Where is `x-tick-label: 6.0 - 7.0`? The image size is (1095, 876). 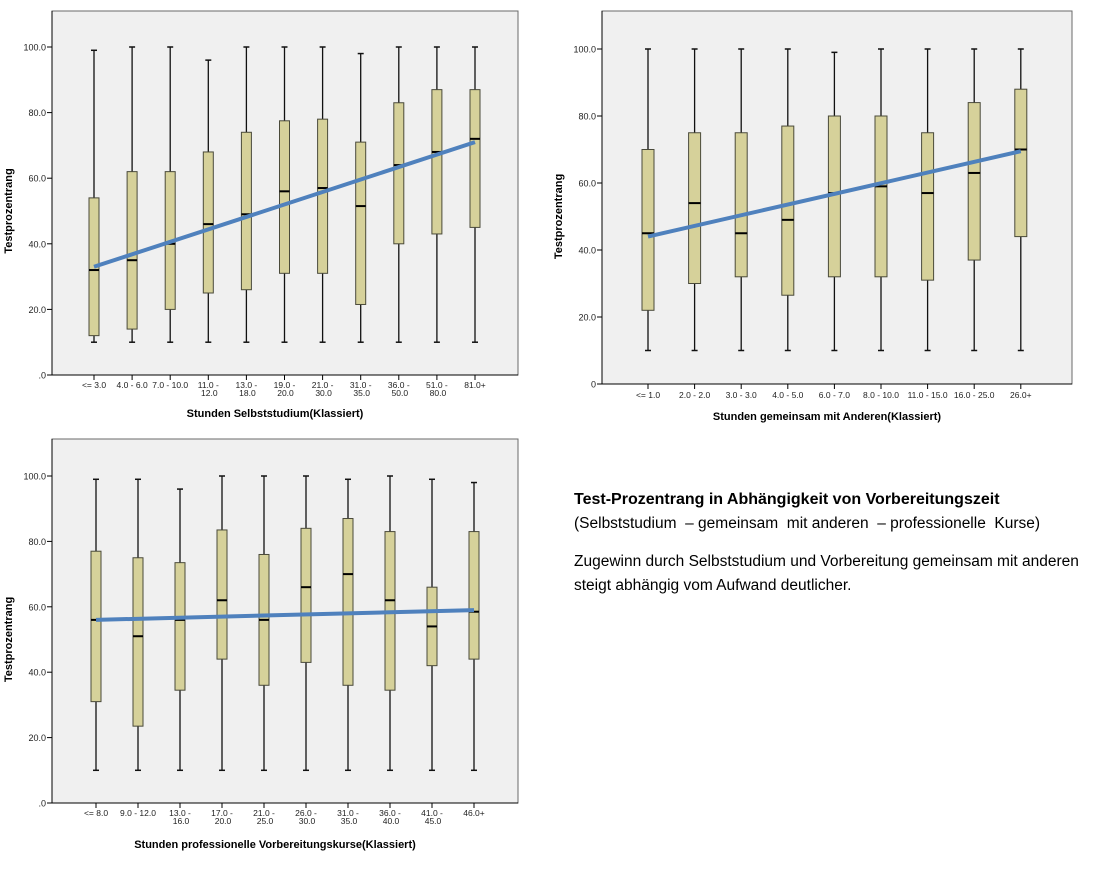
x-tick-label: 6.0 - 7.0 is located at coordinates (834, 395).